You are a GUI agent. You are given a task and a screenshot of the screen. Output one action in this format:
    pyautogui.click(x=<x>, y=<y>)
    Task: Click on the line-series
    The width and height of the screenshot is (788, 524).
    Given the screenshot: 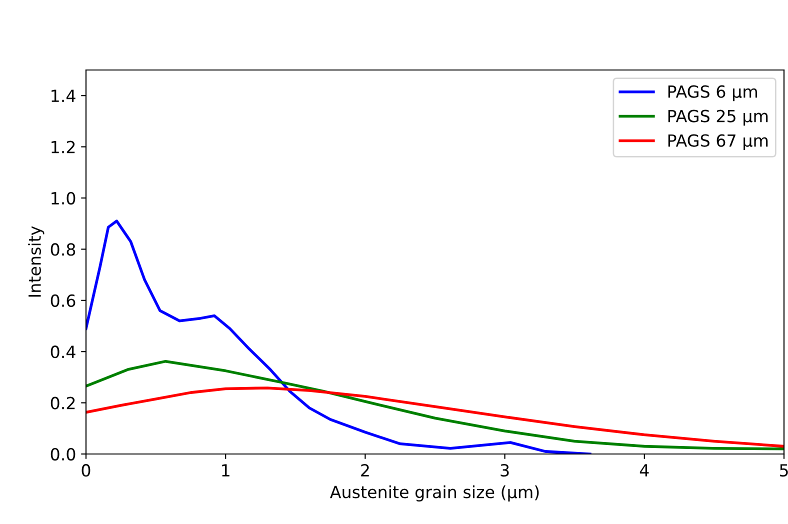 What is the action you would take?
    pyautogui.click(x=435, y=417)
    